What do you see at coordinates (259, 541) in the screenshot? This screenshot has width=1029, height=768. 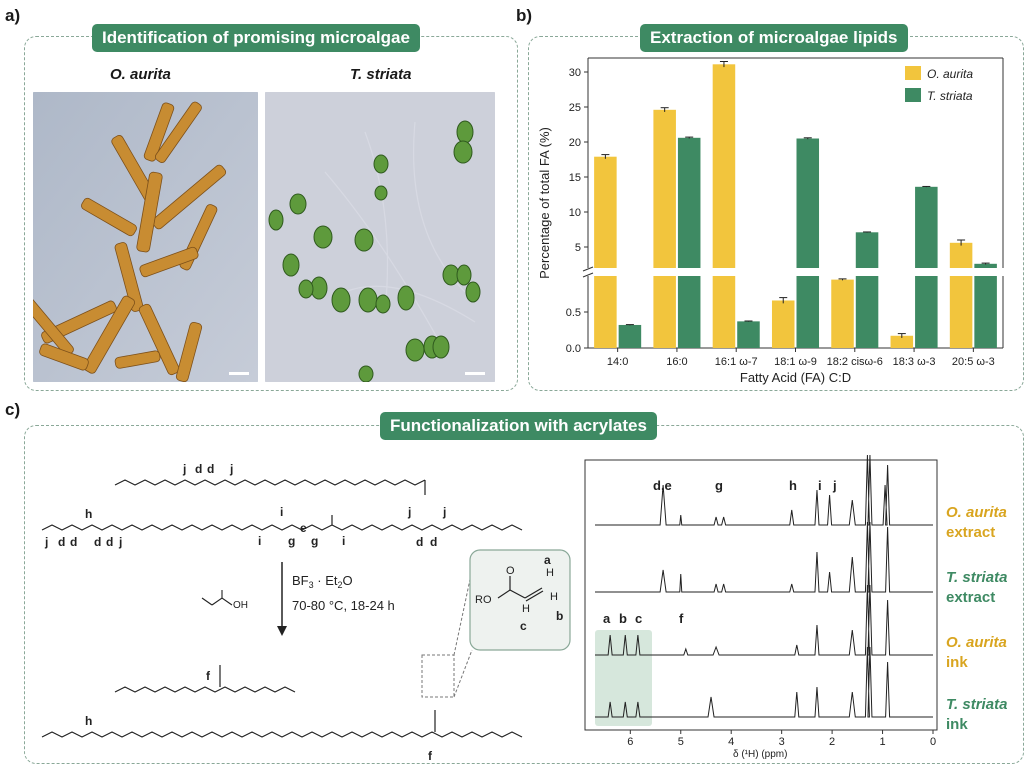 I see `tg-label-i2: i` at bounding box center [259, 541].